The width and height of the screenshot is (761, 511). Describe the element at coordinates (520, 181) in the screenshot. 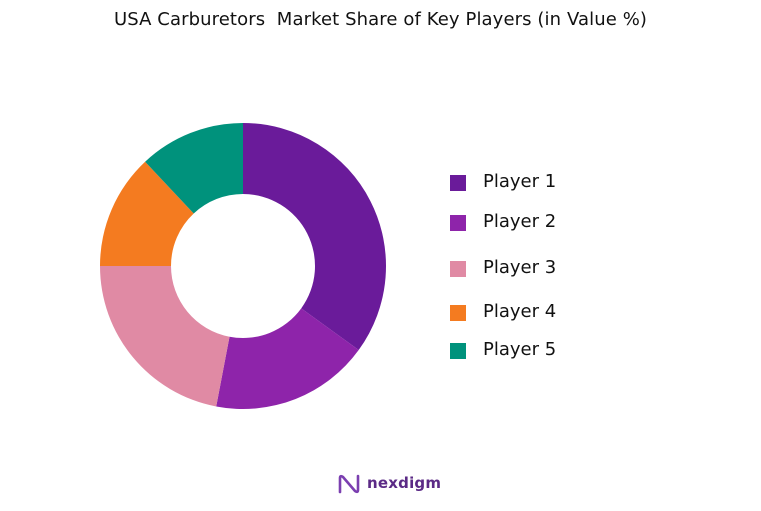

I see `legend-label-player-1: Player 1` at that location.